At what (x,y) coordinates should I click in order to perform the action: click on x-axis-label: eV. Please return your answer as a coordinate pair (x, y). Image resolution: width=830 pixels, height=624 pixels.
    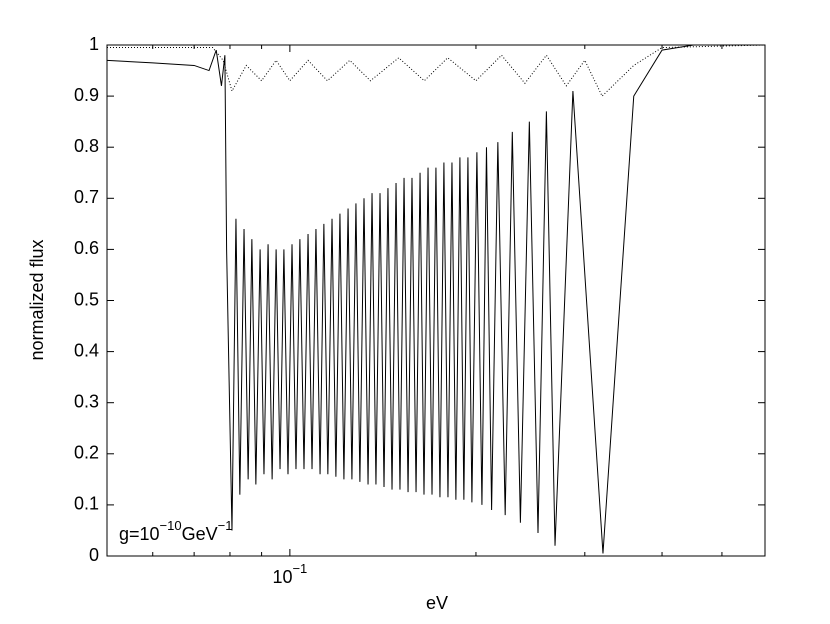
    Looking at the image, I should click on (437, 603).